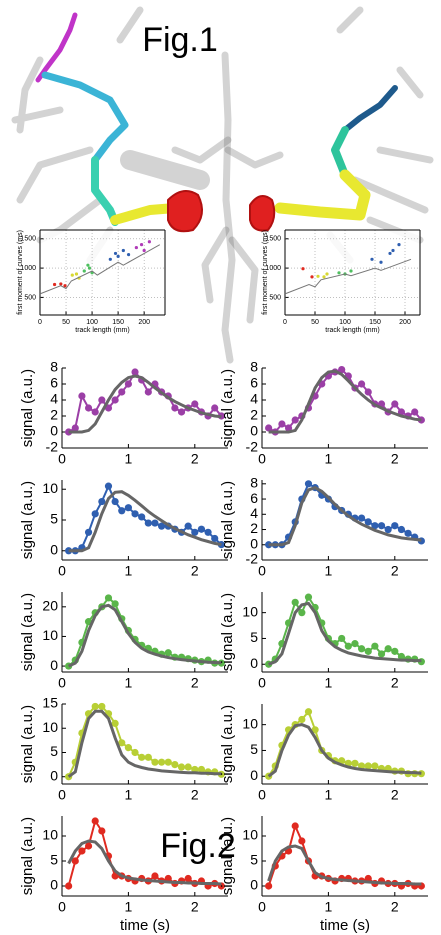 The width and height of the screenshot is (441, 935). I want to click on x-tick-label: 150, so click(118, 322).